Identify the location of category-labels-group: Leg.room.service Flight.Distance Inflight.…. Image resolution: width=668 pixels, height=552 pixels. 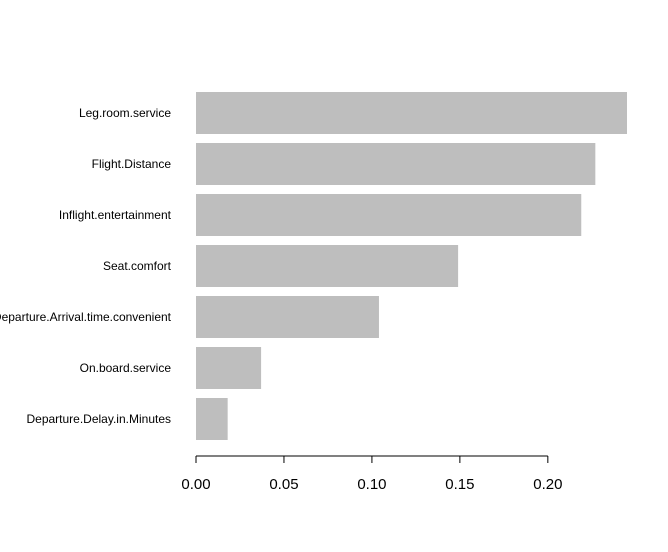
(86, 266).